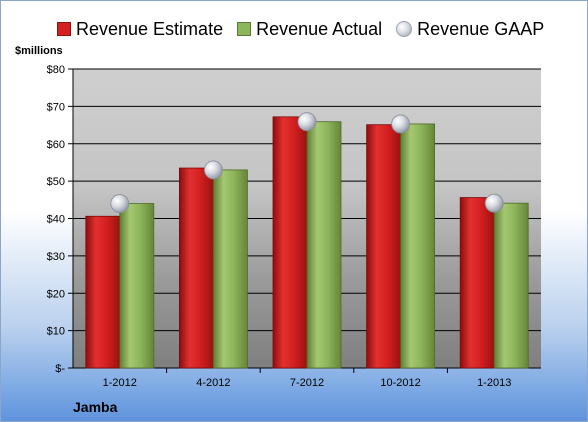 The image size is (588, 422). What do you see at coordinates (213, 383) in the screenshot?
I see `x-tick-label: 4-2012` at bounding box center [213, 383].